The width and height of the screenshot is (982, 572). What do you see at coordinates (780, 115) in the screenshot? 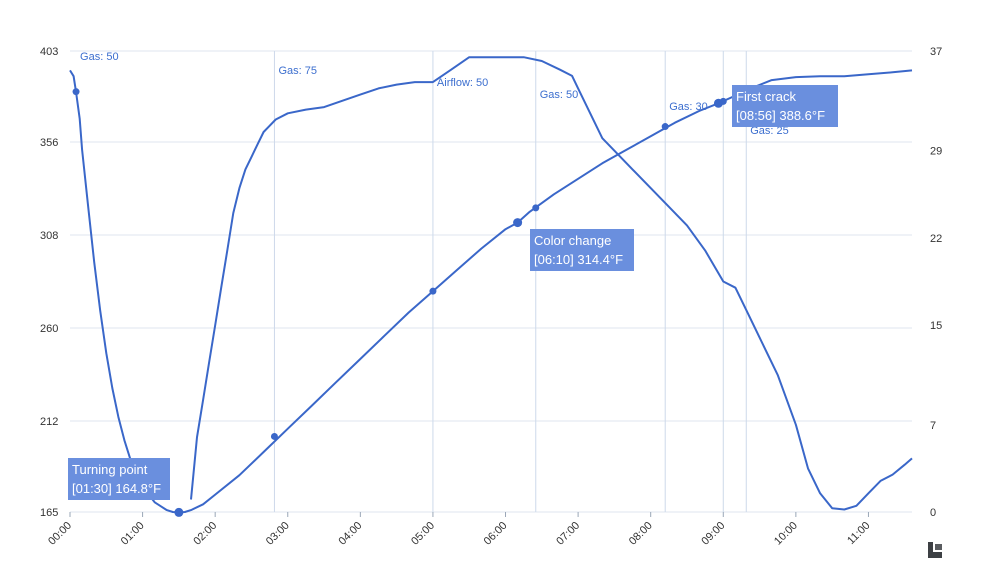
I see `callout-value: [08:56] 388.6°F` at bounding box center [780, 115].